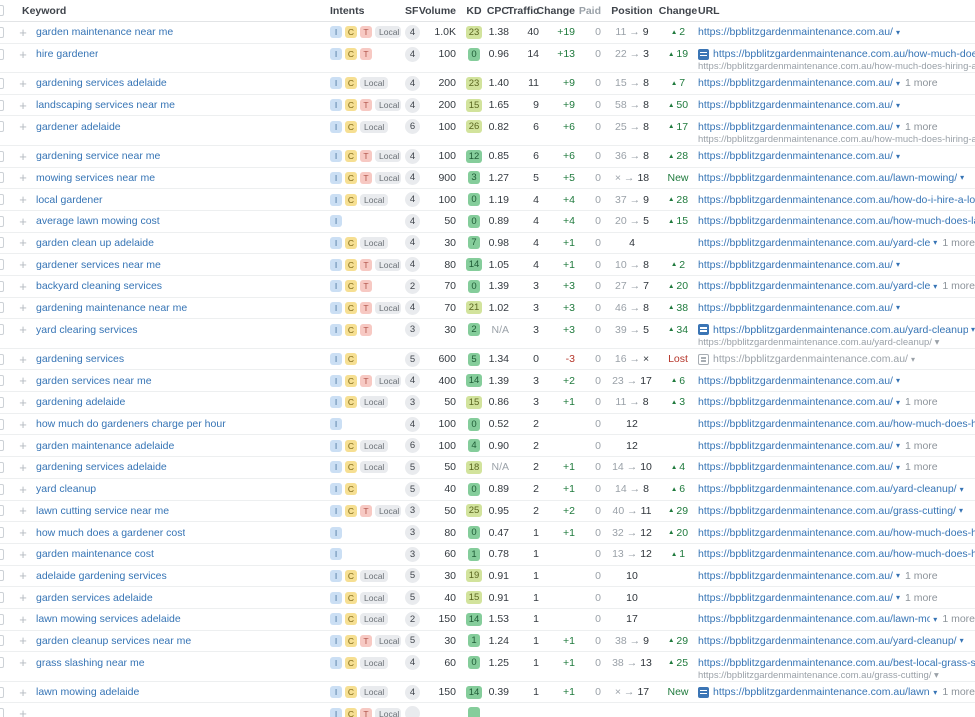 The image size is (975, 717). What do you see at coordinates (114, 640) in the screenshot?
I see `keyword-link: garden cleanup services near me` at bounding box center [114, 640].